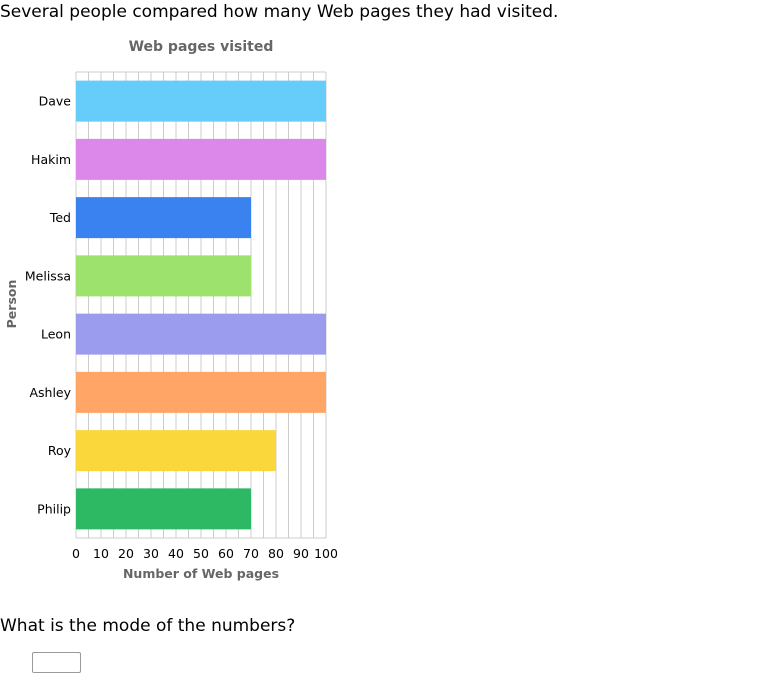  What do you see at coordinates (54, 508) in the screenshot?
I see `category-label: Philip` at bounding box center [54, 508].